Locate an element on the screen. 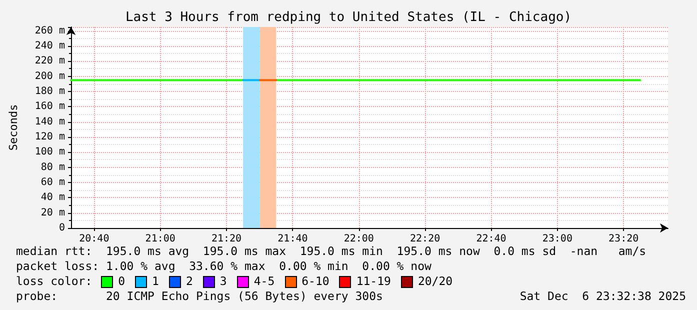  y-tick-label: 160 m is located at coordinates (49, 106).